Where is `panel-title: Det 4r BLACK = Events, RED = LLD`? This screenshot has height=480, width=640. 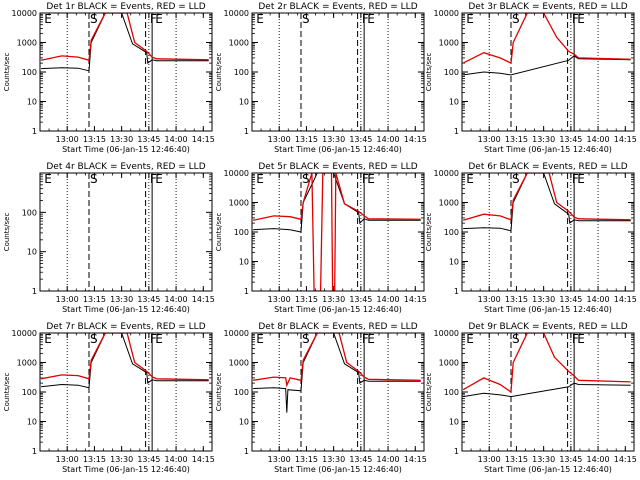
panel-title: Det 4r BLACK = Events, RED = LLD is located at coordinates (125, 167).